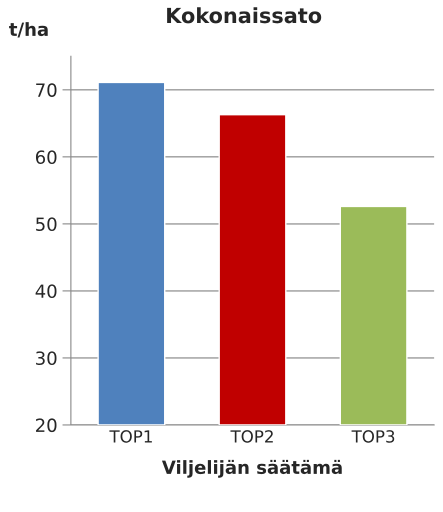 Image resolution: width=443 pixels, height=512 pixels. What do you see at coordinates (46, 425) in the screenshot?
I see `y-tick-label: 20` at bounding box center [46, 425].